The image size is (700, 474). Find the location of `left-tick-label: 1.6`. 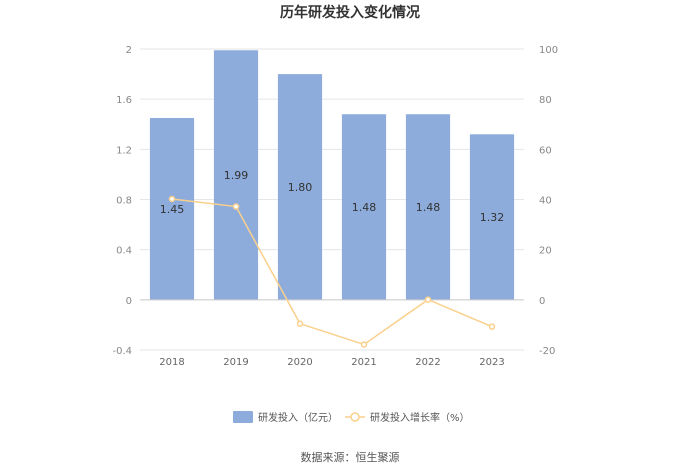

left-tick-label: 1.6 is located at coordinates (124, 100).